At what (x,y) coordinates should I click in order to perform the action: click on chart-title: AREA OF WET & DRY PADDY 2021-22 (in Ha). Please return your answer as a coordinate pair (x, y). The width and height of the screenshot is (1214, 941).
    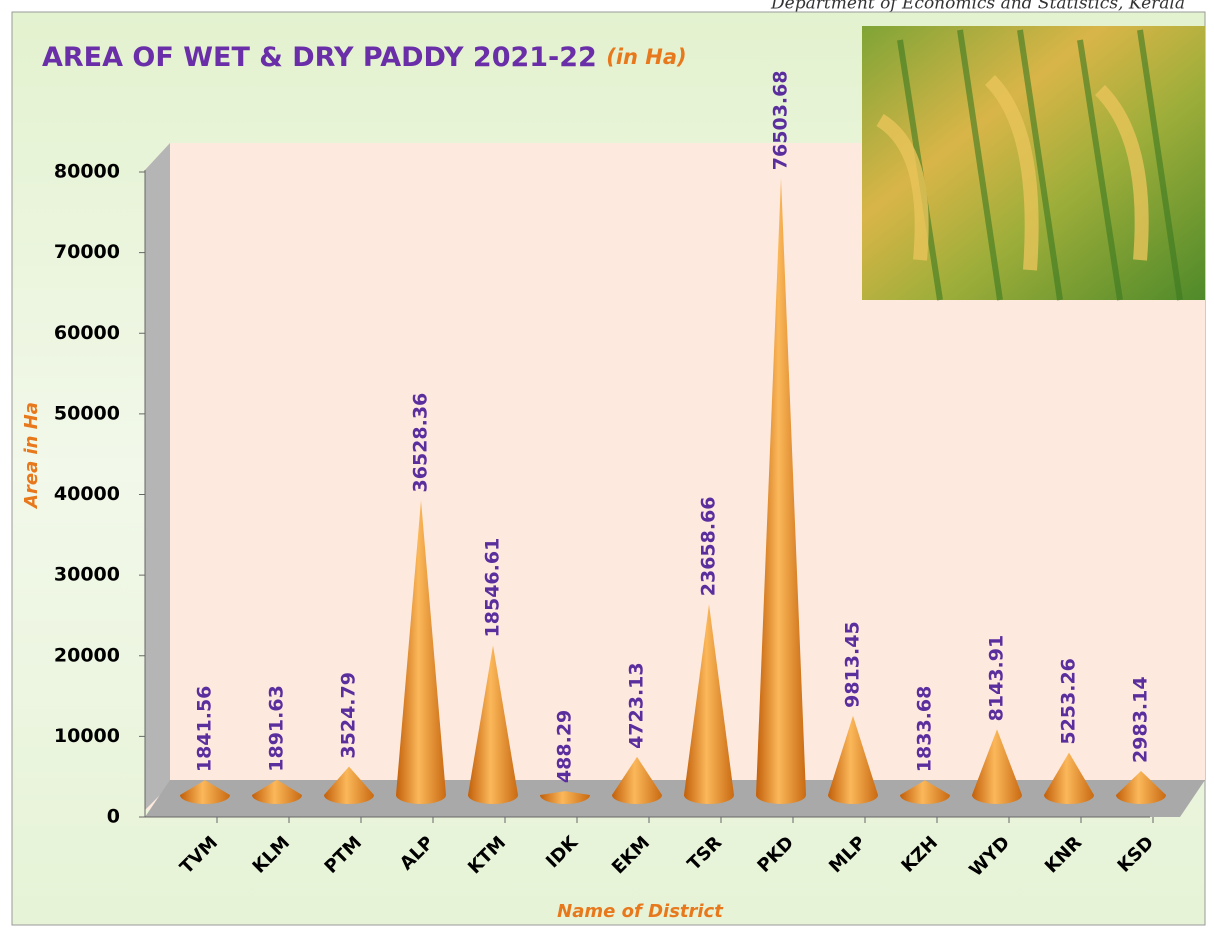
    Looking at the image, I should click on (364, 57).